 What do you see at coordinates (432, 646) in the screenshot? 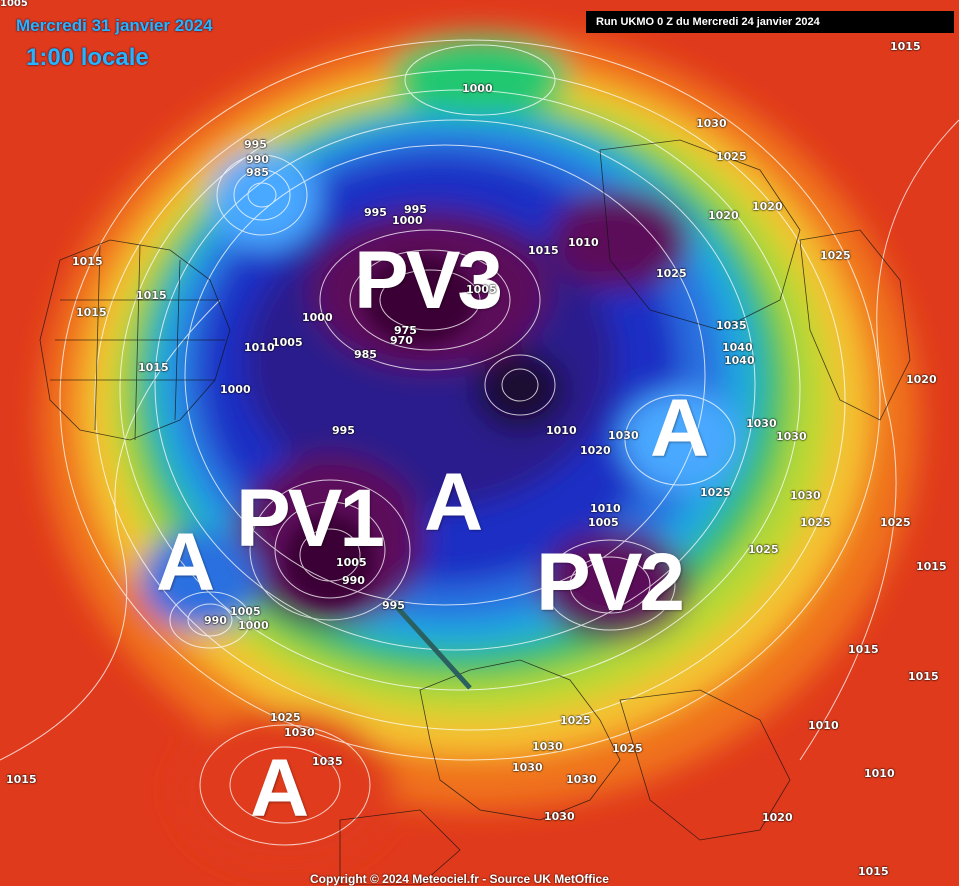
I see `arrow-line` at bounding box center [432, 646].